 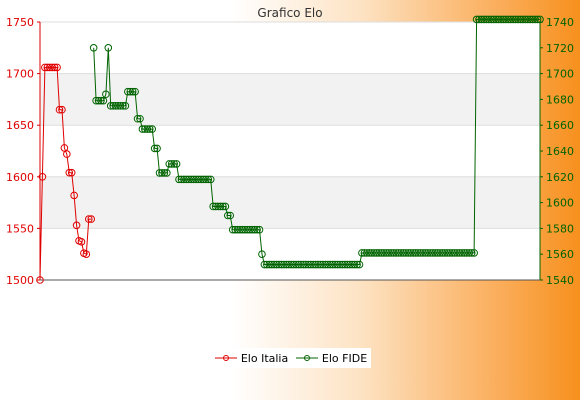 I want to click on legend-label-italia: Elo Italia, so click(x=264, y=358).